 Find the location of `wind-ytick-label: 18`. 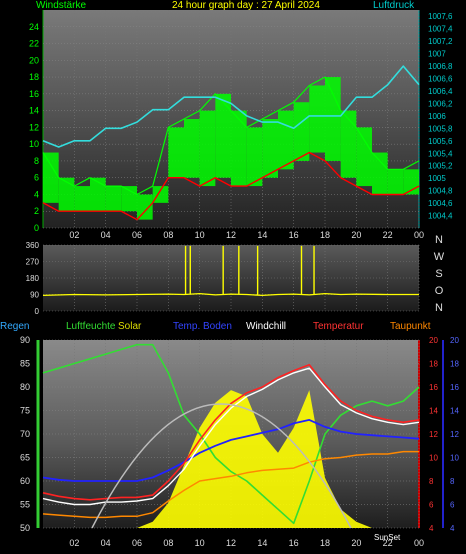

wind-ytick-label: 18 is located at coordinates (34, 77).